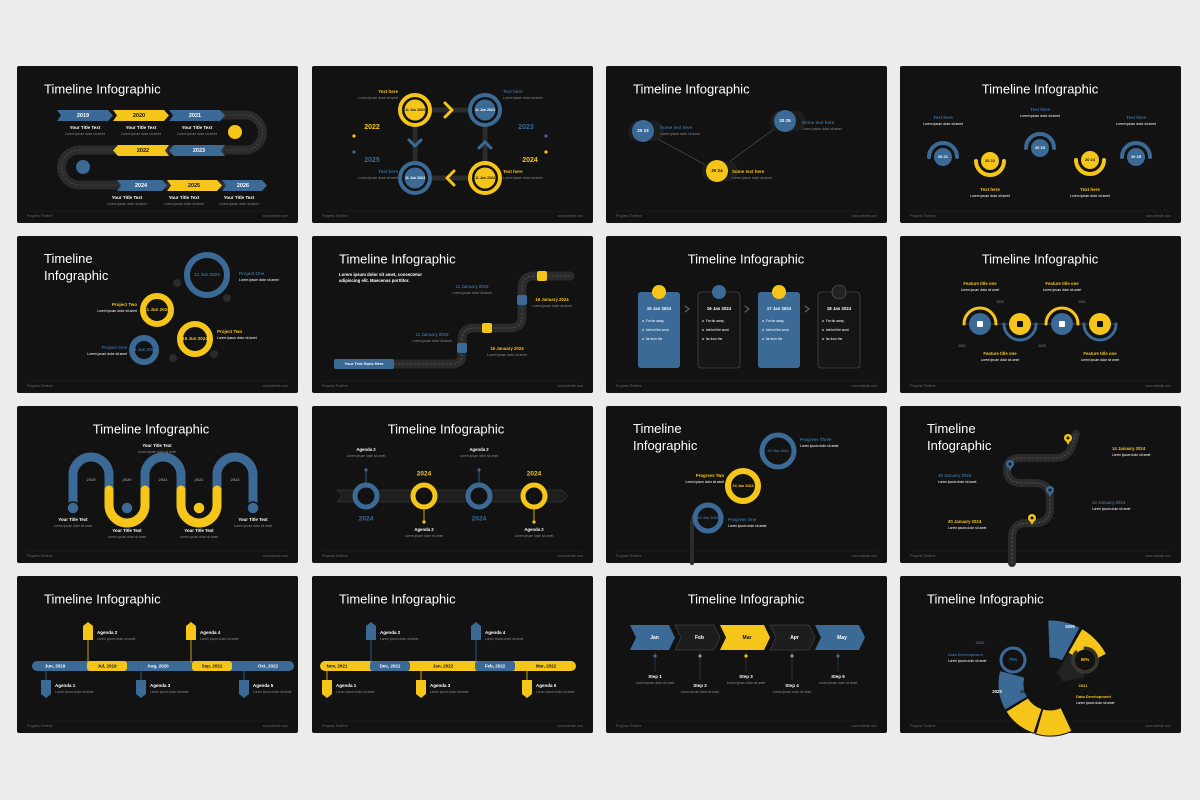 The image size is (1200, 800). I want to click on label: far from the, so click(774, 339).